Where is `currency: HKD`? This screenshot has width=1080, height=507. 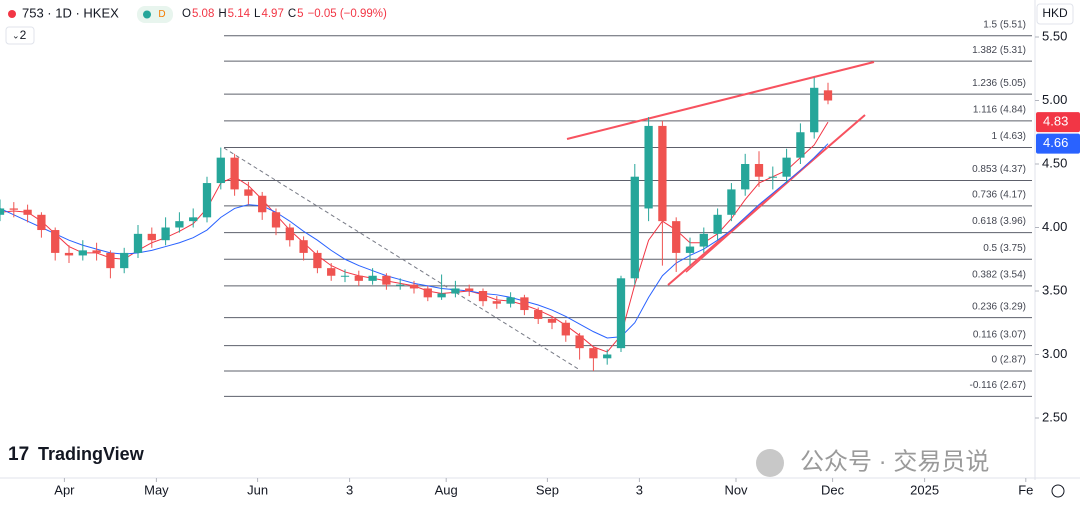
currency: HKD is located at coordinates (1055, 13).